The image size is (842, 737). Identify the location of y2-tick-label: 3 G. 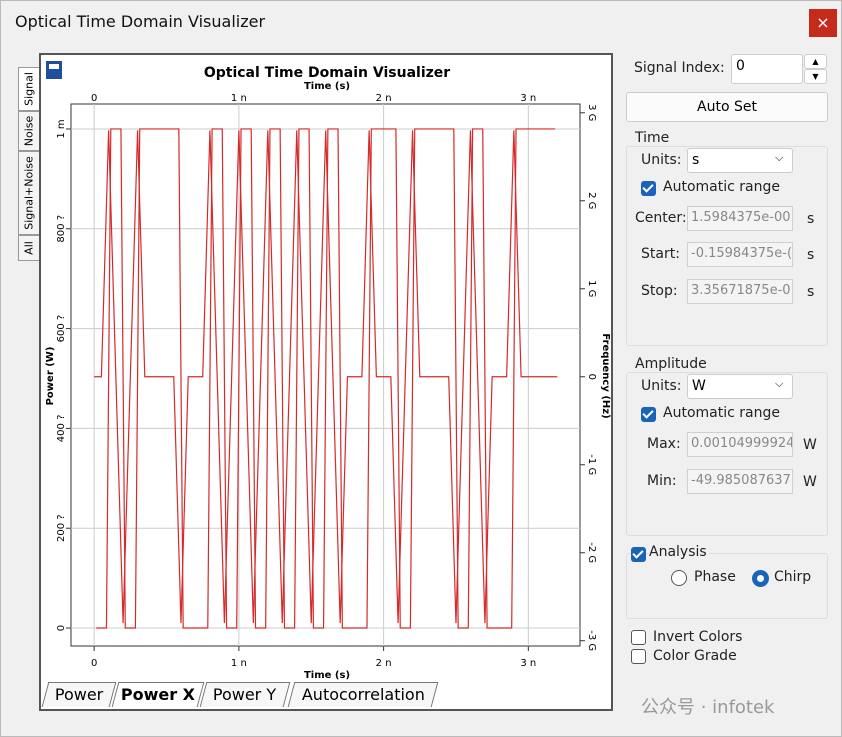
(591, 112).